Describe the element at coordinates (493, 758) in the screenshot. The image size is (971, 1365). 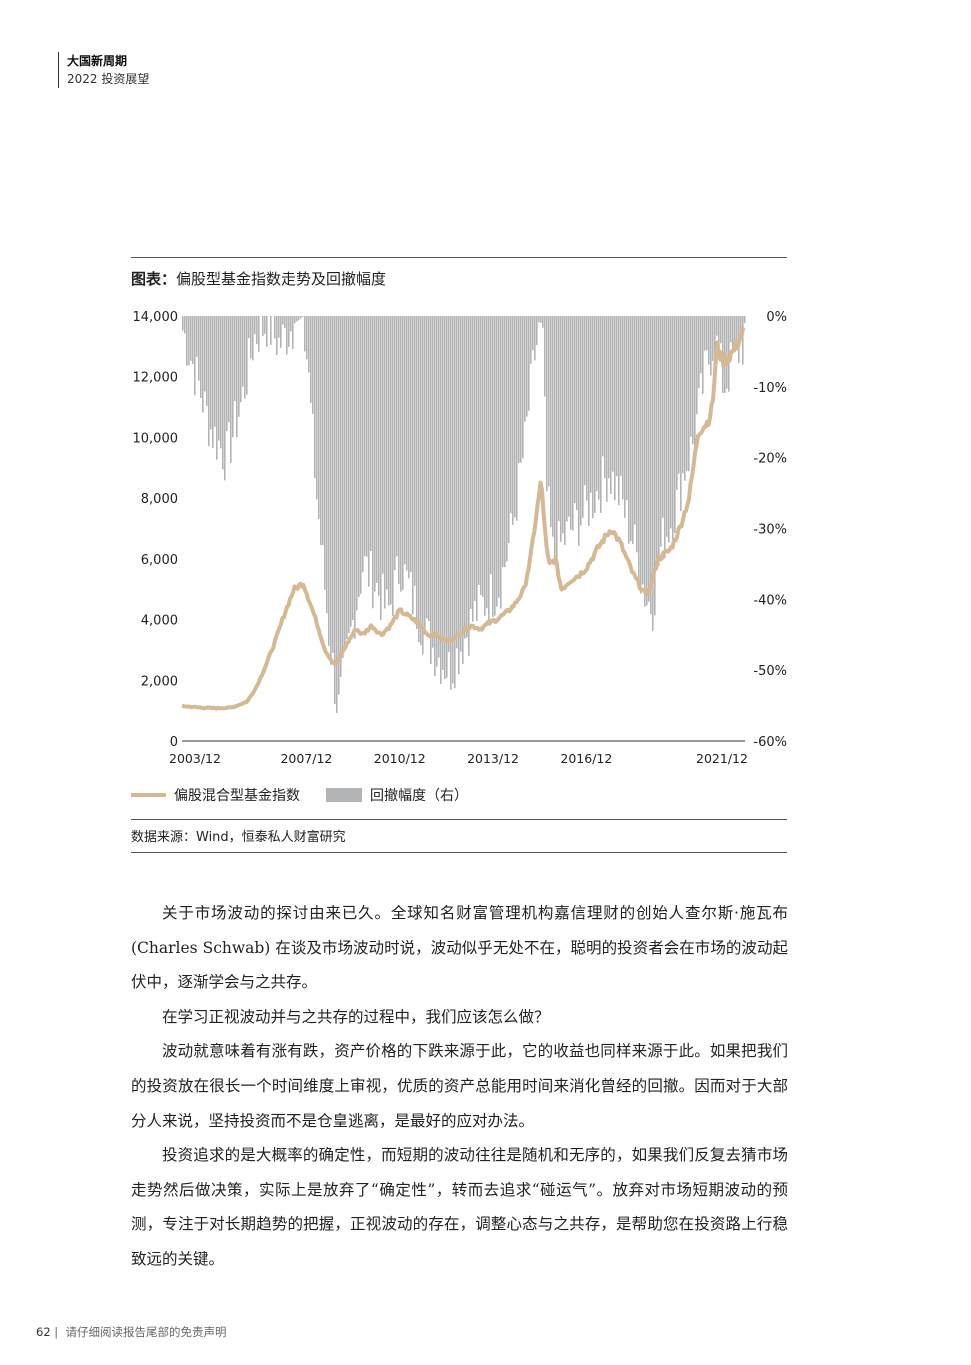
I see `x-axis-tick-label: 2013/12` at that location.